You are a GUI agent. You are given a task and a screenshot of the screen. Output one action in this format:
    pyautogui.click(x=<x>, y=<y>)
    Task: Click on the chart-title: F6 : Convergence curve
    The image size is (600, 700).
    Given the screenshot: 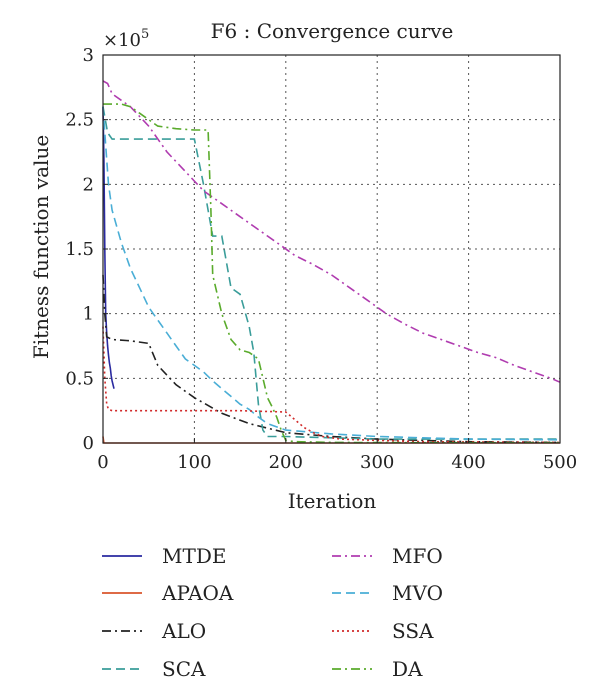 What is the action you would take?
    pyautogui.click(x=332, y=31)
    